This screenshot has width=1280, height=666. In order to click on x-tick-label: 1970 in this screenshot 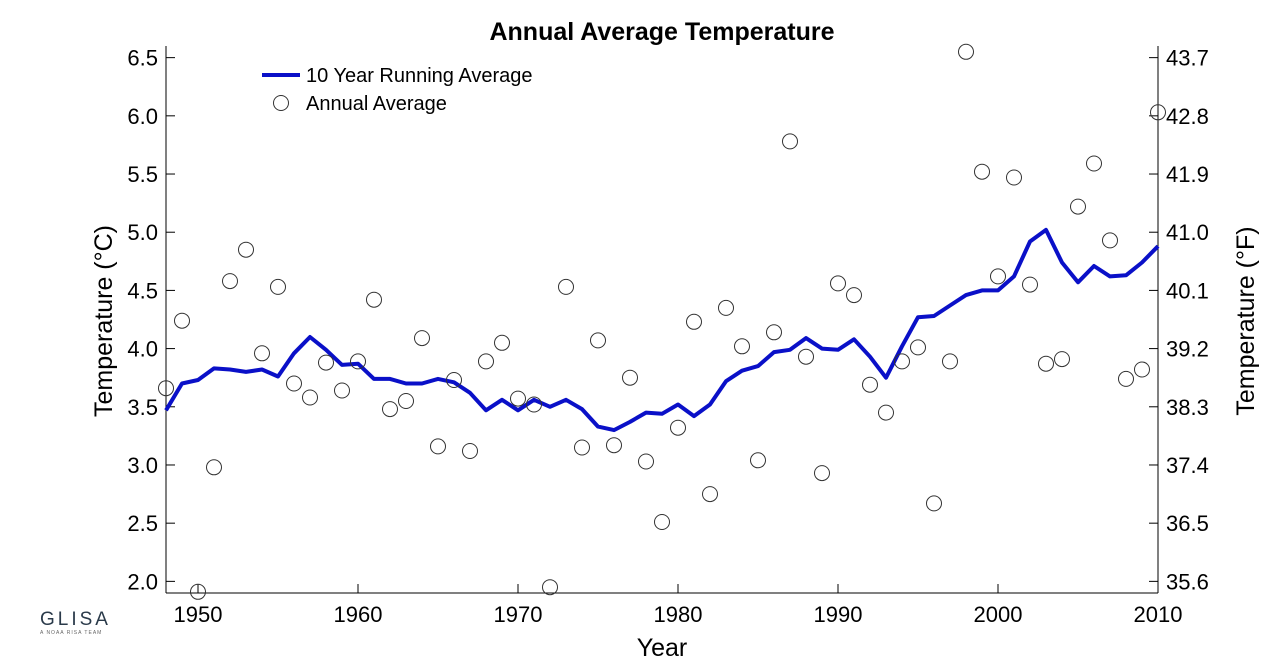, I will do `click(518, 614)`.